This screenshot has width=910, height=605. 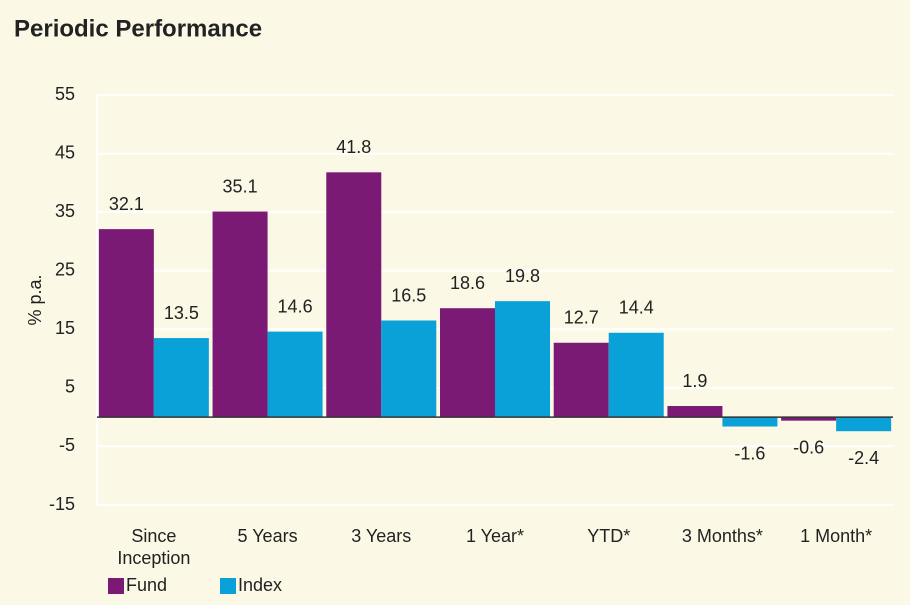 What do you see at coordinates (70, 387) in the screenshot?
I see `y-tick-label: 5` at bounding box center [70, 387].